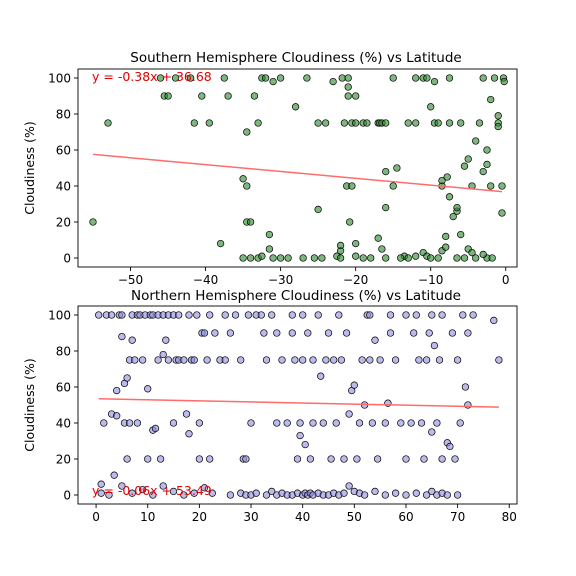  I want to click on y-tick-label: 20, so click(63, 460).